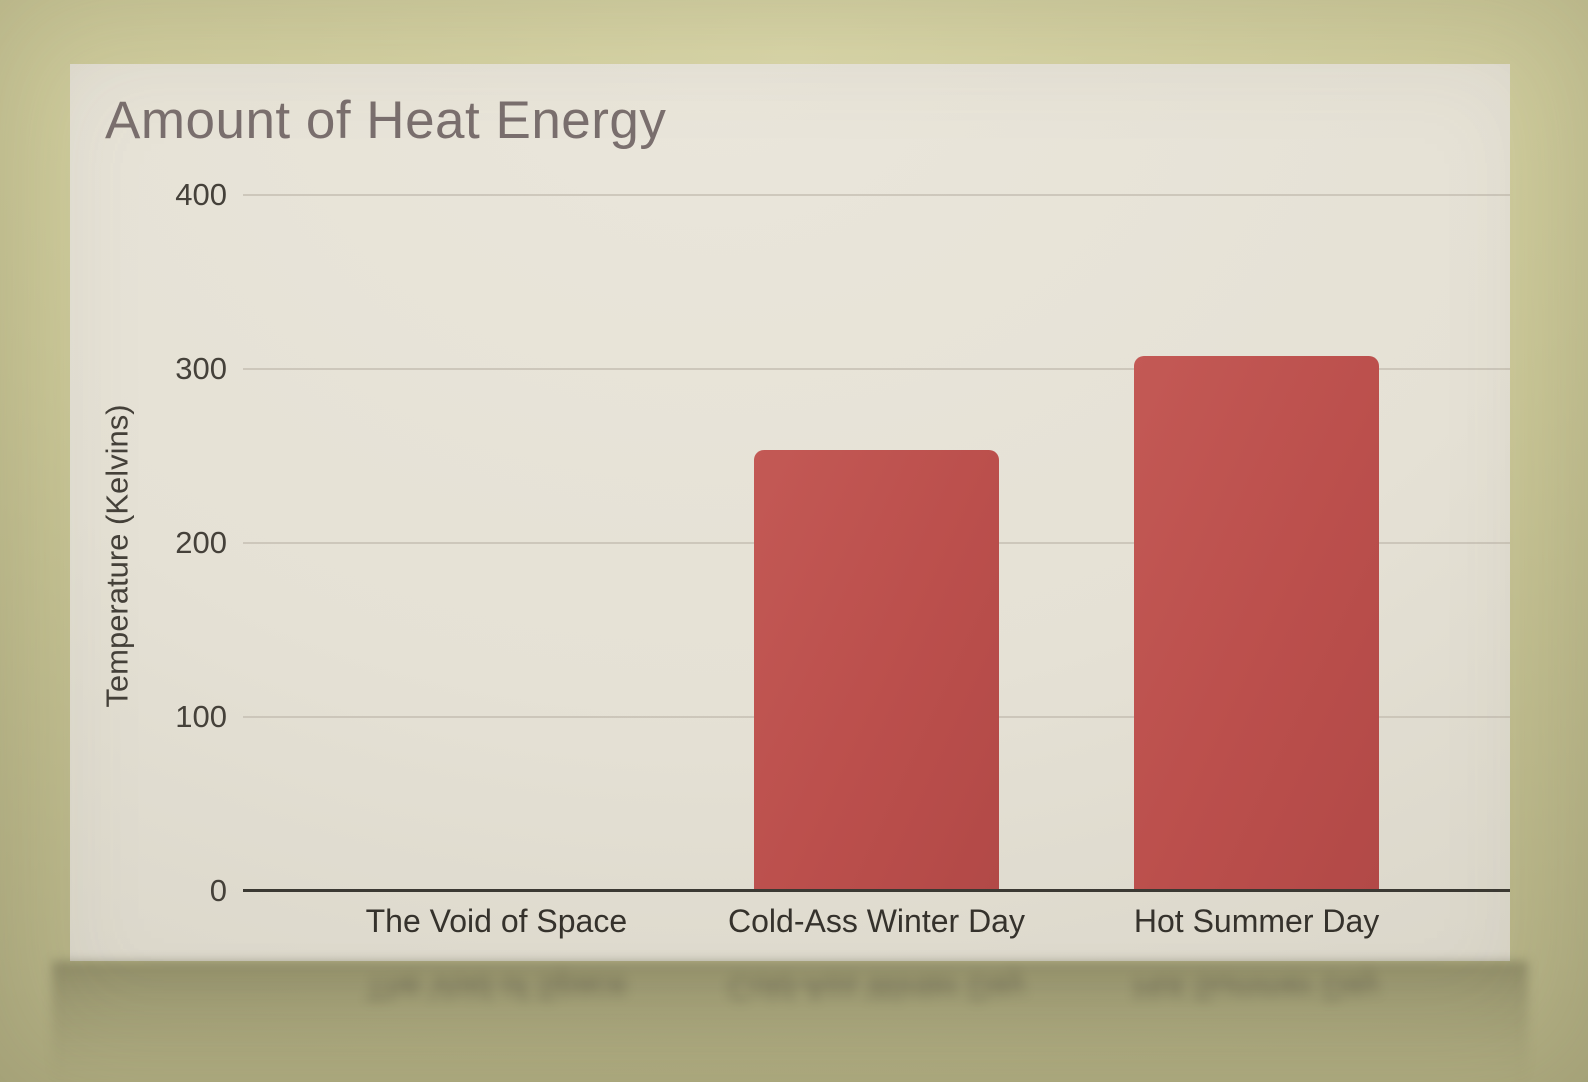 The width and height of the screenshot is (1588, 1082). I want to click on y-tick-label-400: 400, so click(201, 194).